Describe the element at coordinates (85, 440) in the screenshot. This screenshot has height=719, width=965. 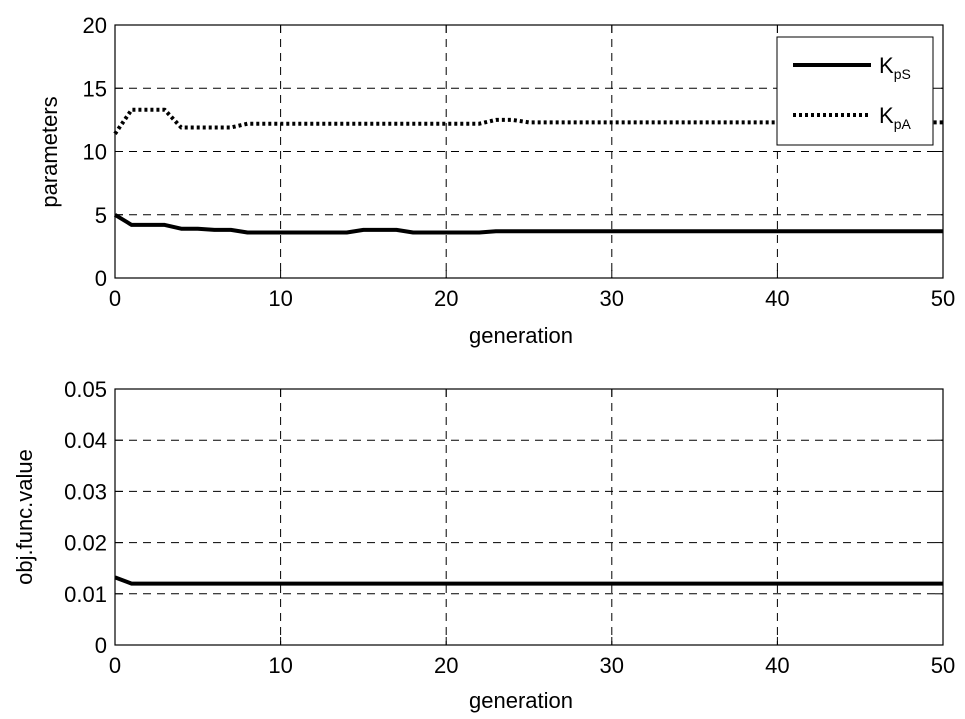
I see `bottom-y-tick-label: 0.04` at that location.